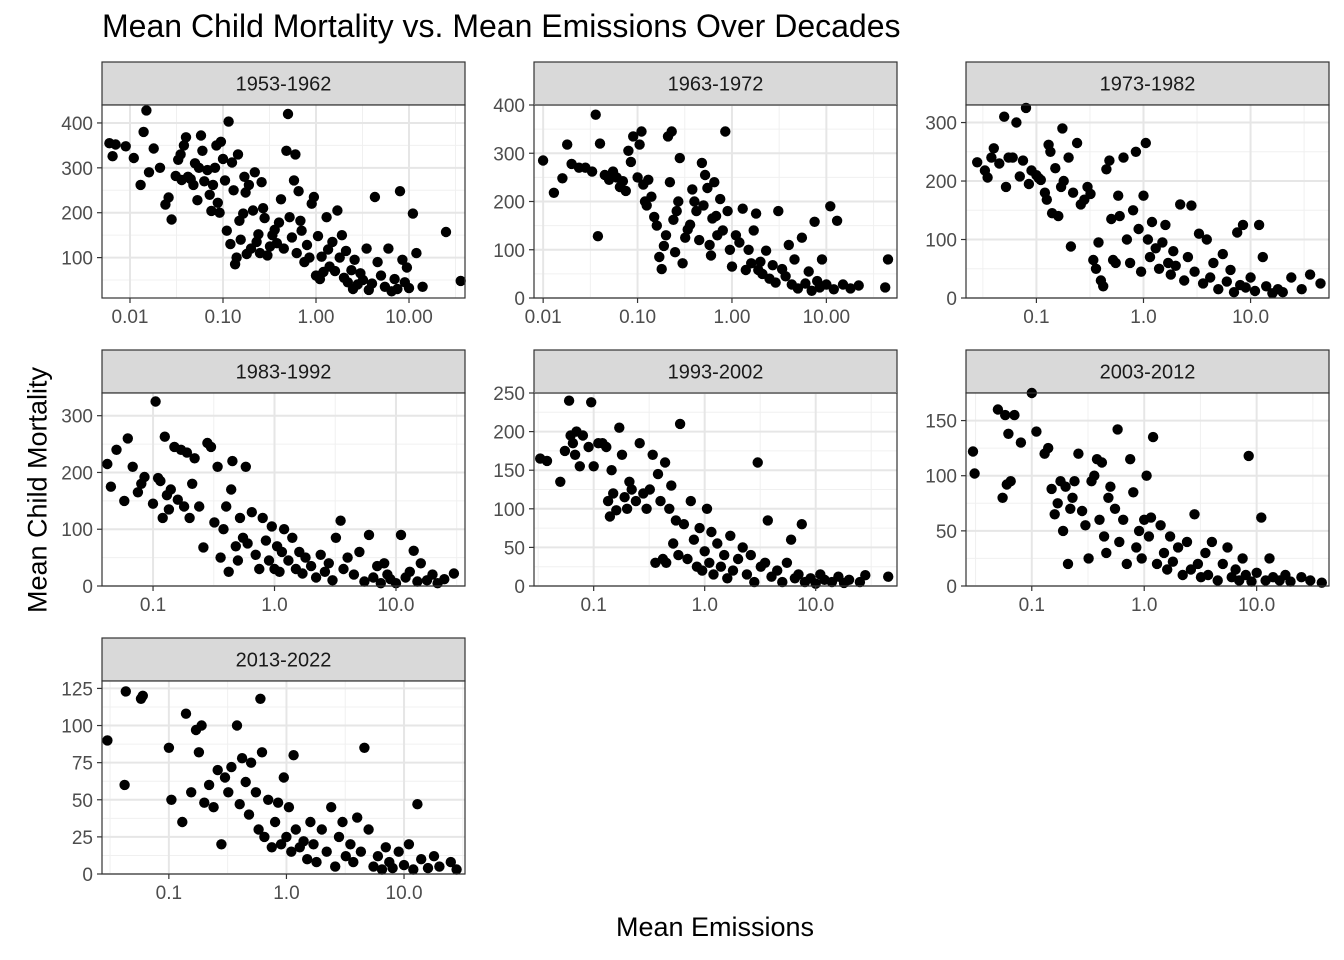  Describe the element at coordinates (409, 317) in the screenshot. I see `x-tick-label: 10.00` at that location.